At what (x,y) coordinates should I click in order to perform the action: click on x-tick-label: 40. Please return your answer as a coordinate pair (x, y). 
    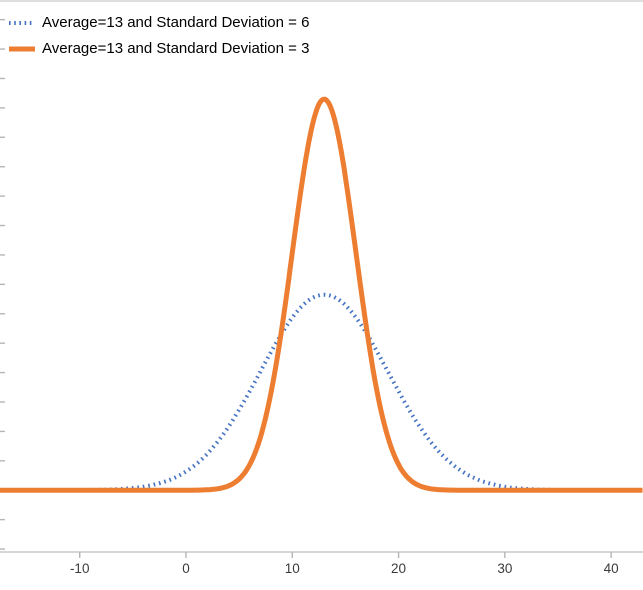
    Looking at the image, I should click on (611, 568).